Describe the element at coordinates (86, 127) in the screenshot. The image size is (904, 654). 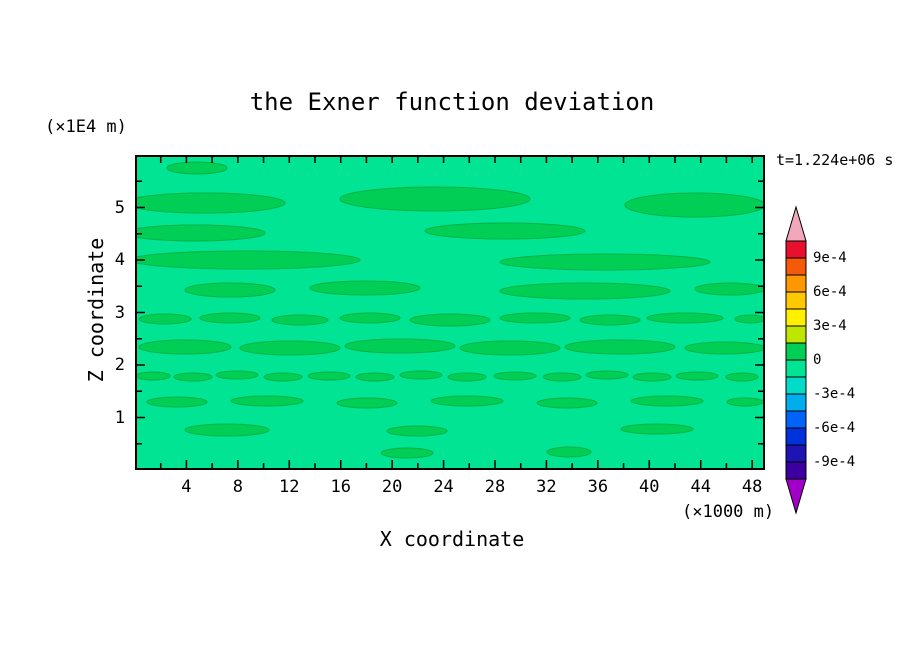
I see `y-axis-unit-label: (×1E4 m)` at that location.